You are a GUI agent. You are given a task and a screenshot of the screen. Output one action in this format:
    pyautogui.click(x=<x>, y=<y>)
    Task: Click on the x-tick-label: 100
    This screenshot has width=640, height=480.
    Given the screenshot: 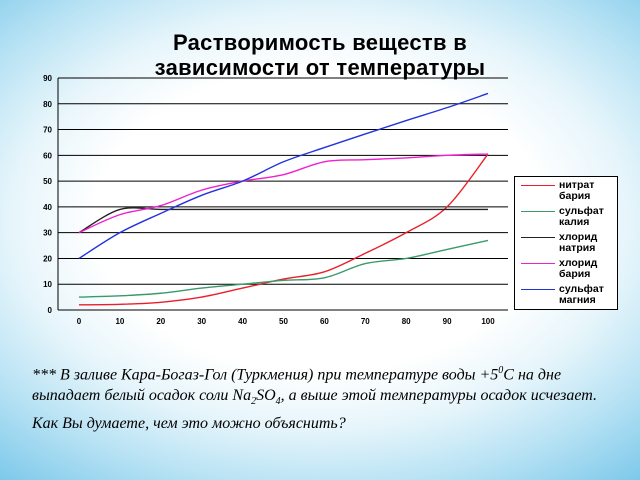 What is the action you would take?
    pyautogui.click(x=488, y=321)
    